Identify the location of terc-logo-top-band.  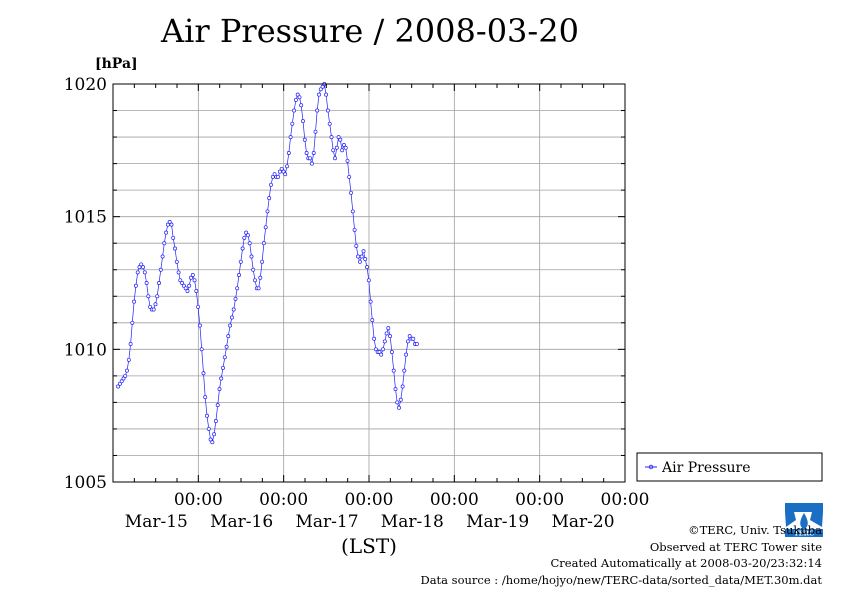
(804, 507).